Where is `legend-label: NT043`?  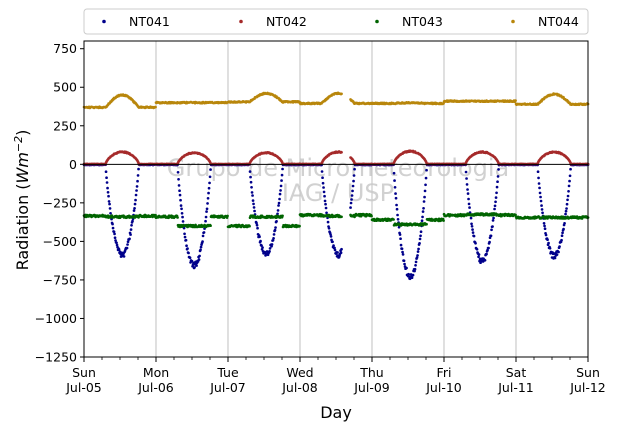
legend-label: NT043 is located at coordinates (422, 21).